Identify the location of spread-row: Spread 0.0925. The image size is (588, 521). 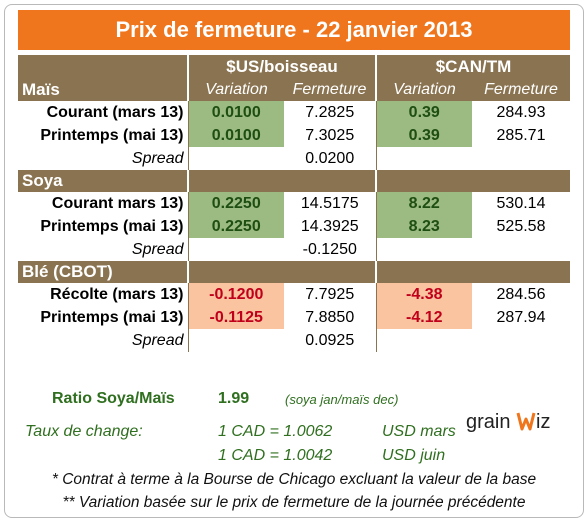
(294, 340).